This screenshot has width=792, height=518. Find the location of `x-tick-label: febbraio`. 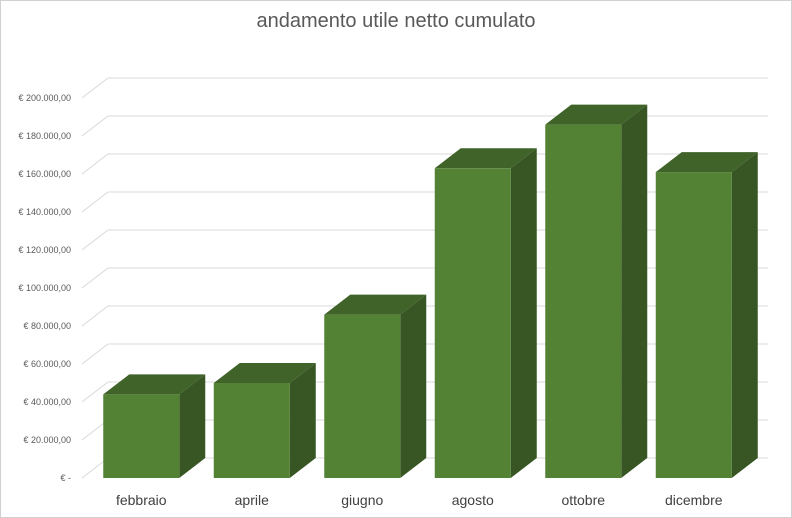

x-tick-label: febbraio is located at coordinates (141, 500).